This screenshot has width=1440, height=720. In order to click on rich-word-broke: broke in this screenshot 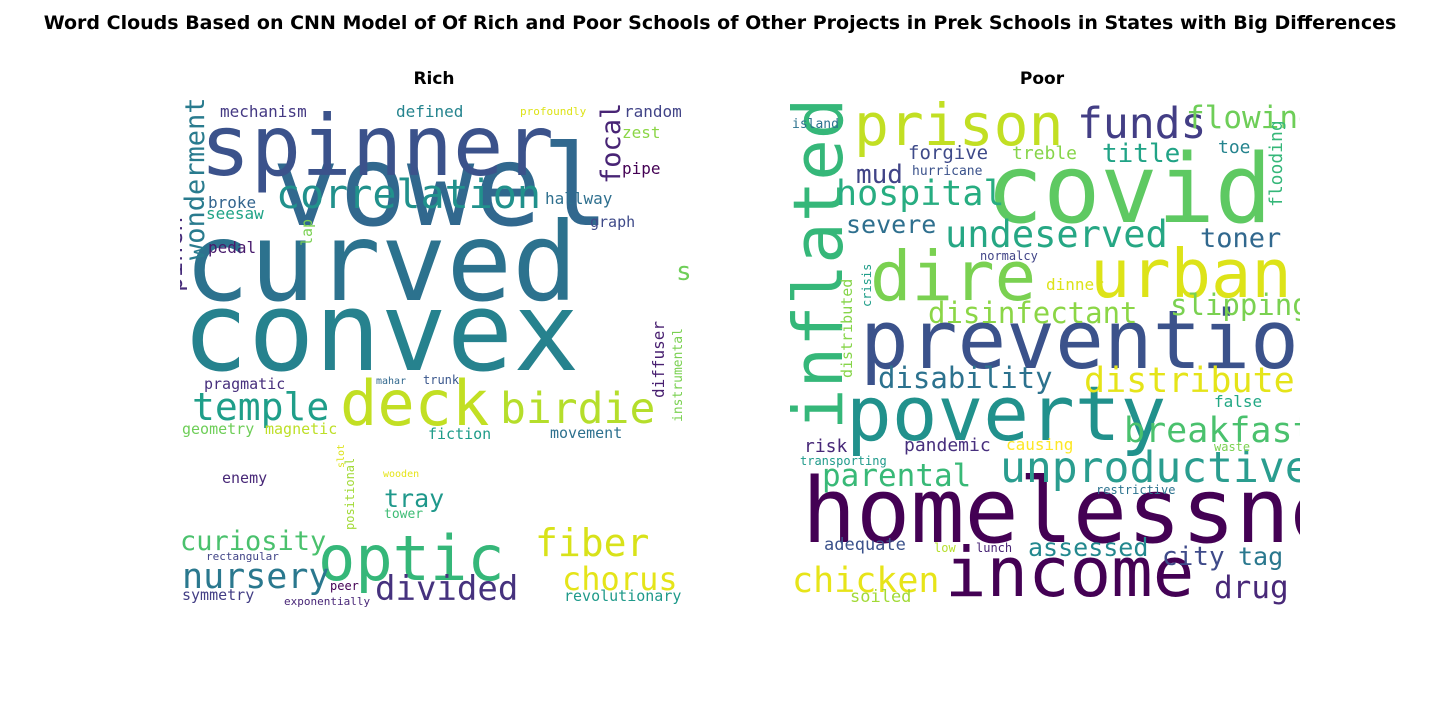, I will do `click(232, 202)`.